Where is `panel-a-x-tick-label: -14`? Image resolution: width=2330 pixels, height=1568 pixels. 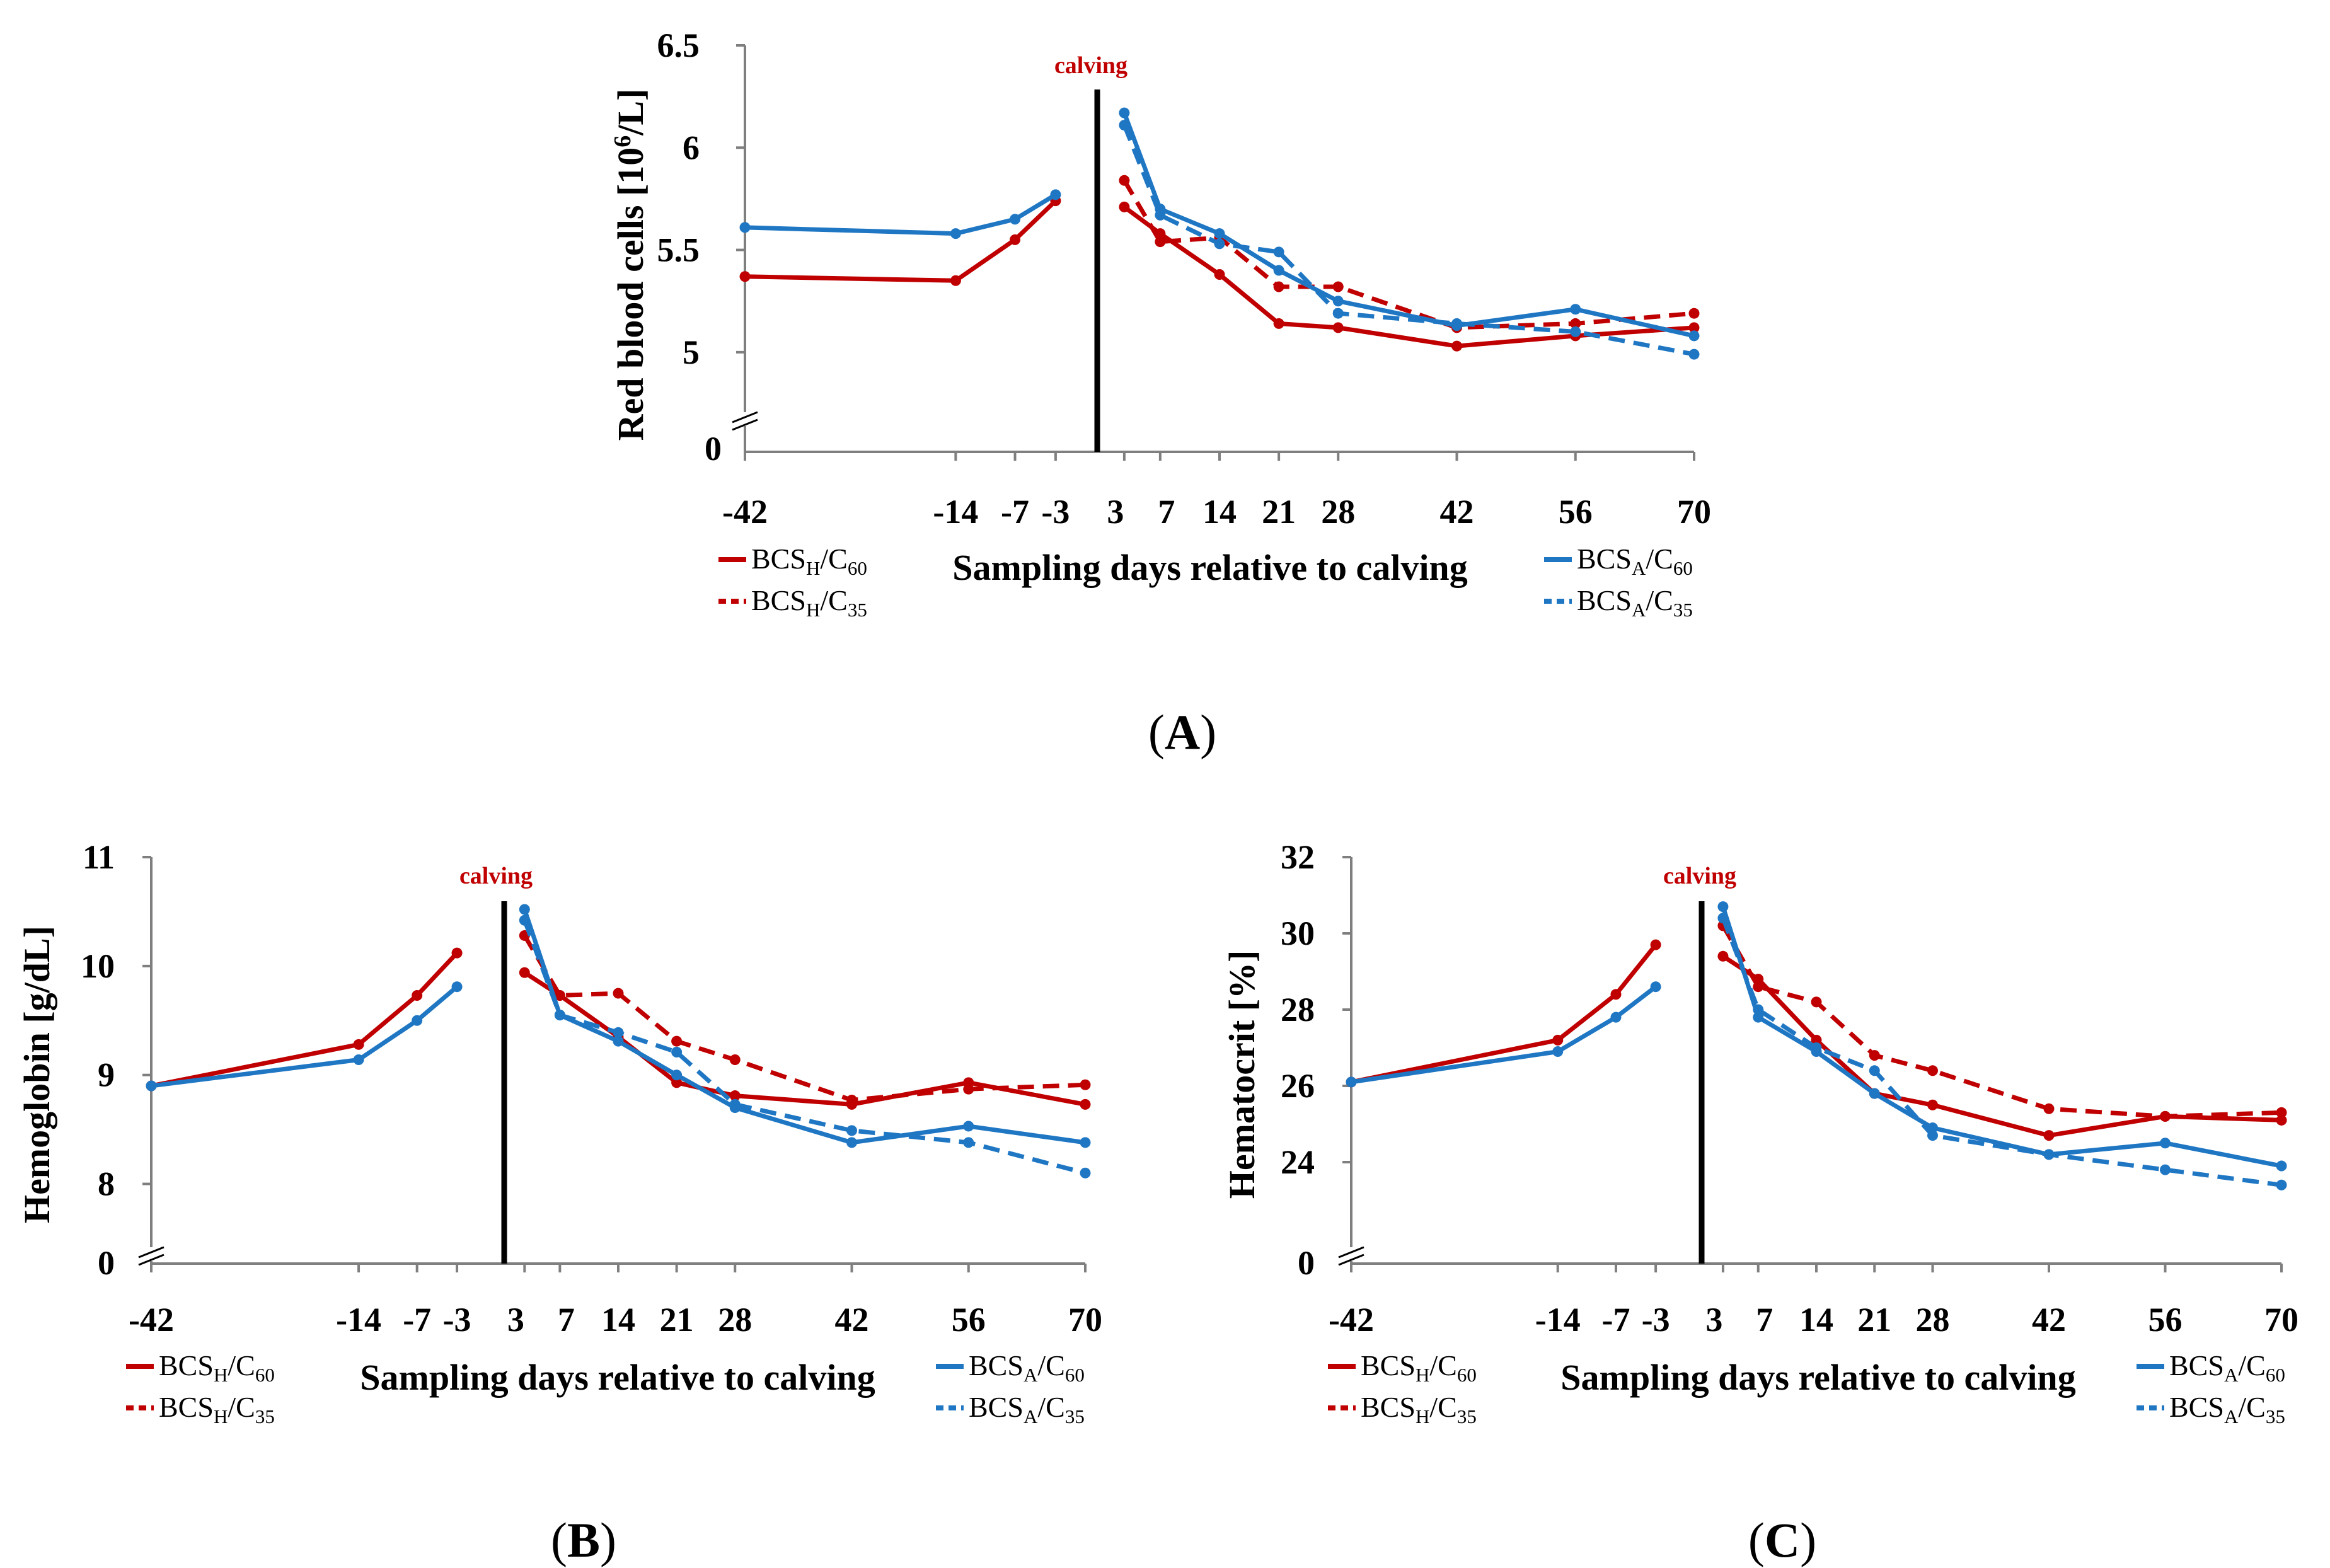
panel-a-x-tick-label: -14 is located at coordinates (956, 512).